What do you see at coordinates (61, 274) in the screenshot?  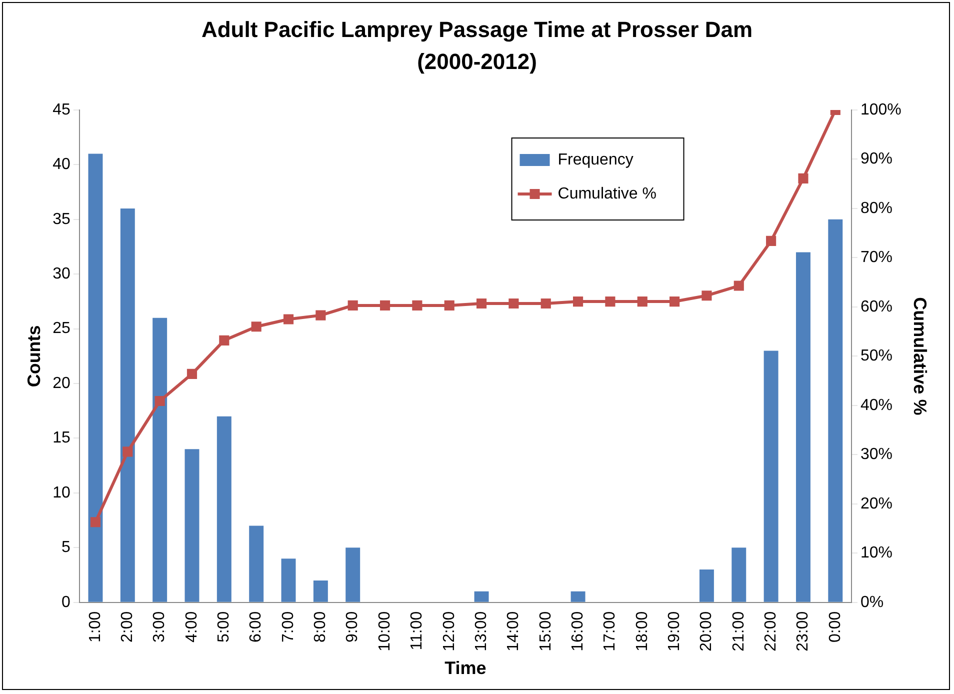 I see `y-tick-label: 30` at bounding box center [61, 274].